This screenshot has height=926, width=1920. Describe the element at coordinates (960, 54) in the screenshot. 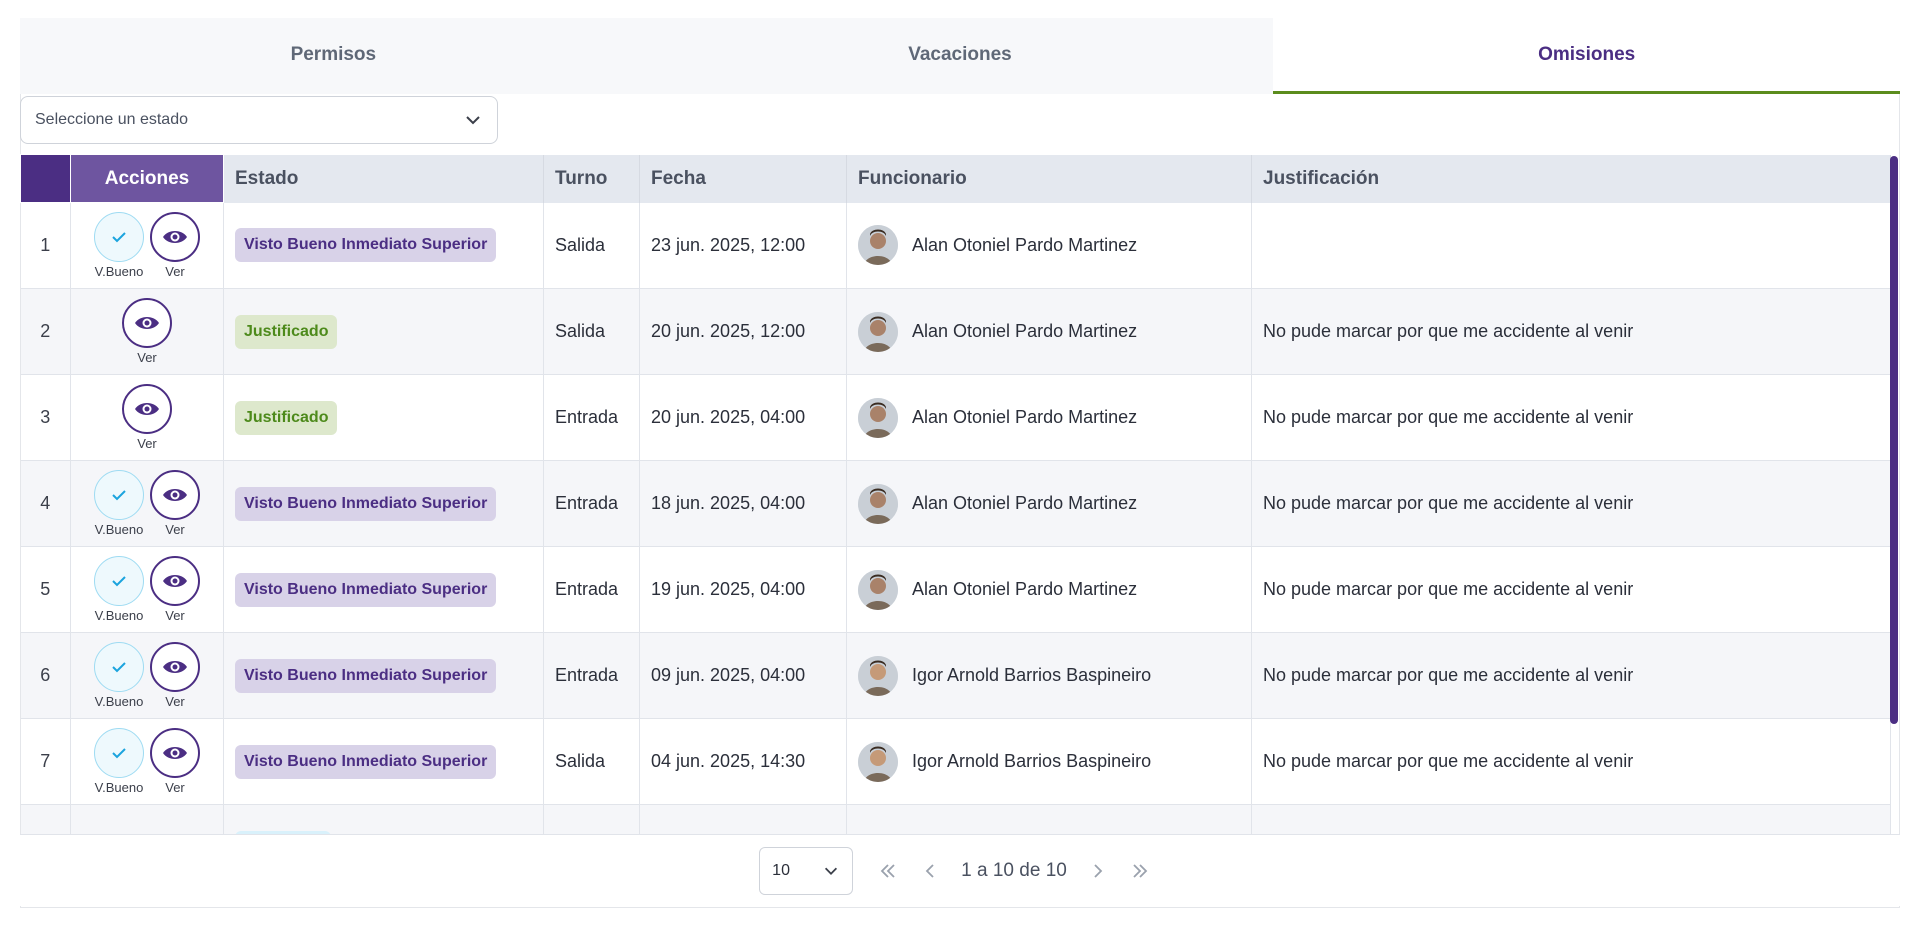

I see `tab-vacaciones: Vacaciones` at that location.